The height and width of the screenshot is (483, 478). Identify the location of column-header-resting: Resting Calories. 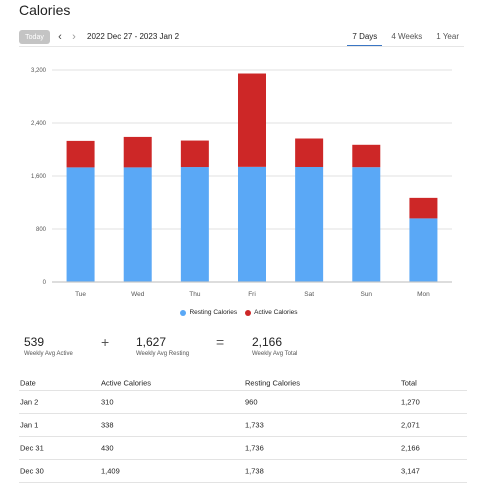
(273, 382).